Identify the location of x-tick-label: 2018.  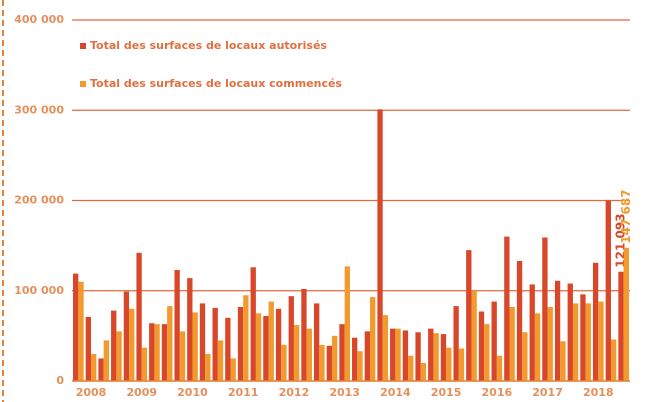
(598, 392).